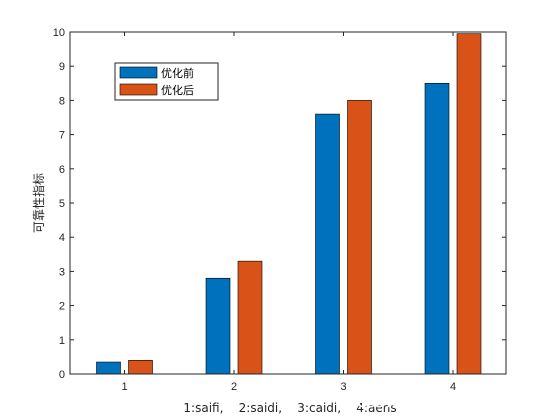  Describe the element at coordinates (437, 229) in the screenshot. I see `bar-series0-cat4` at that location.